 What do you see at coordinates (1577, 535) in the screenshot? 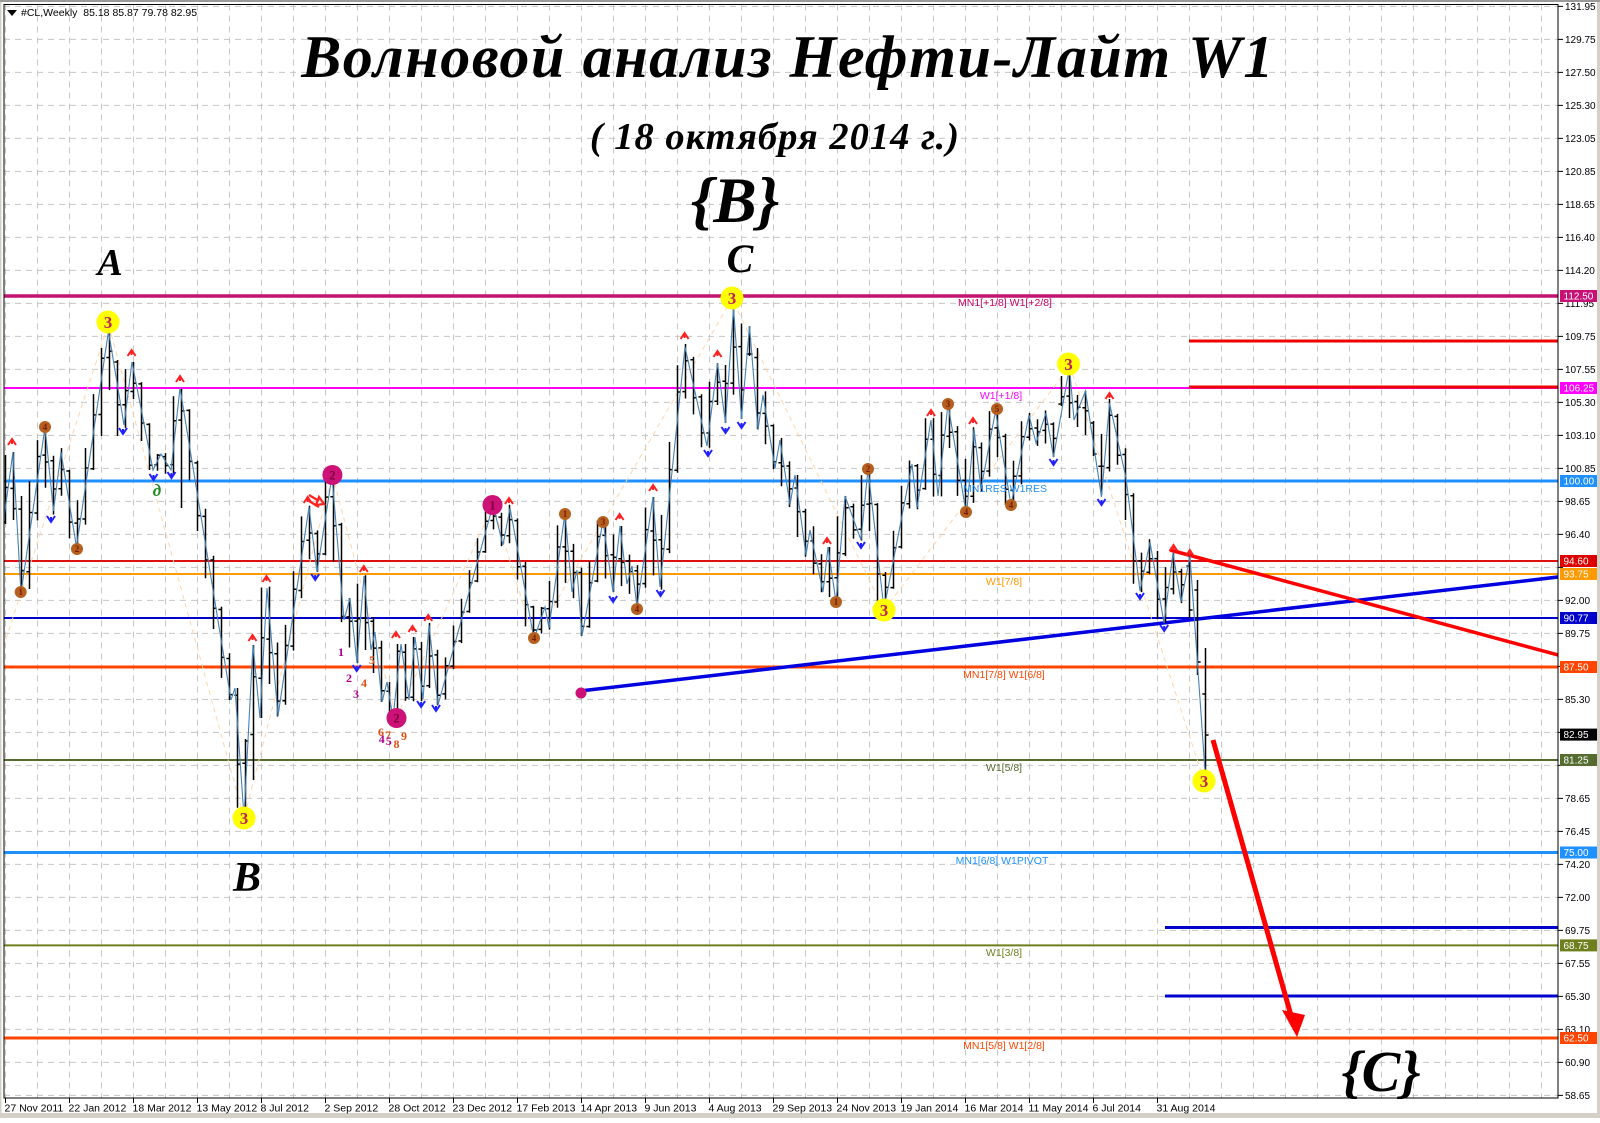
I see `svg-text: 96.40` at bounding box center [1577, 535].